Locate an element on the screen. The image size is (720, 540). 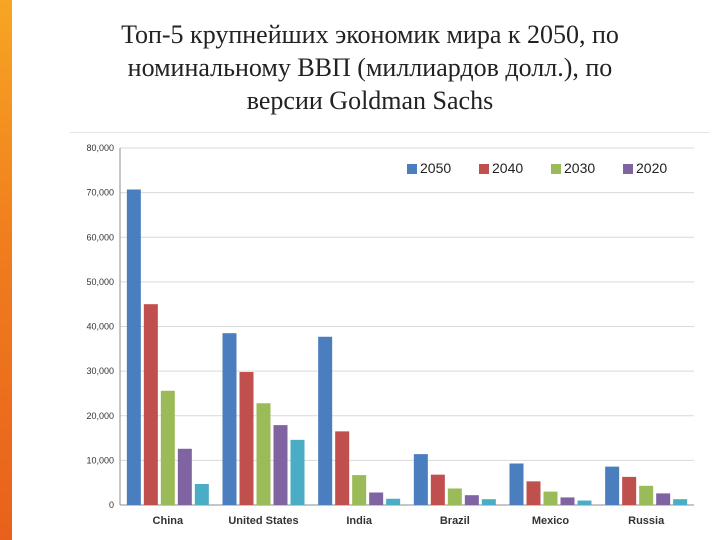
bar-series-5-united-states is located at coordinates (297, 472).